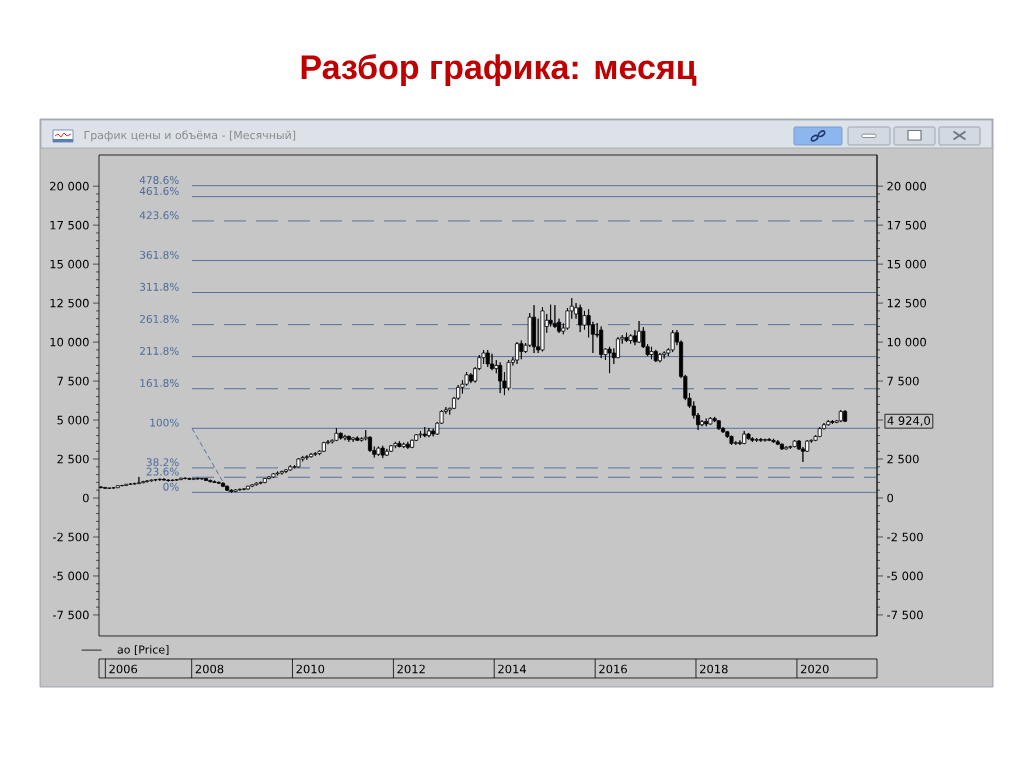 The width and height of the screenshot is (1024, 767). I want to click on y-tick-label: 10 000, so click(69, 342).